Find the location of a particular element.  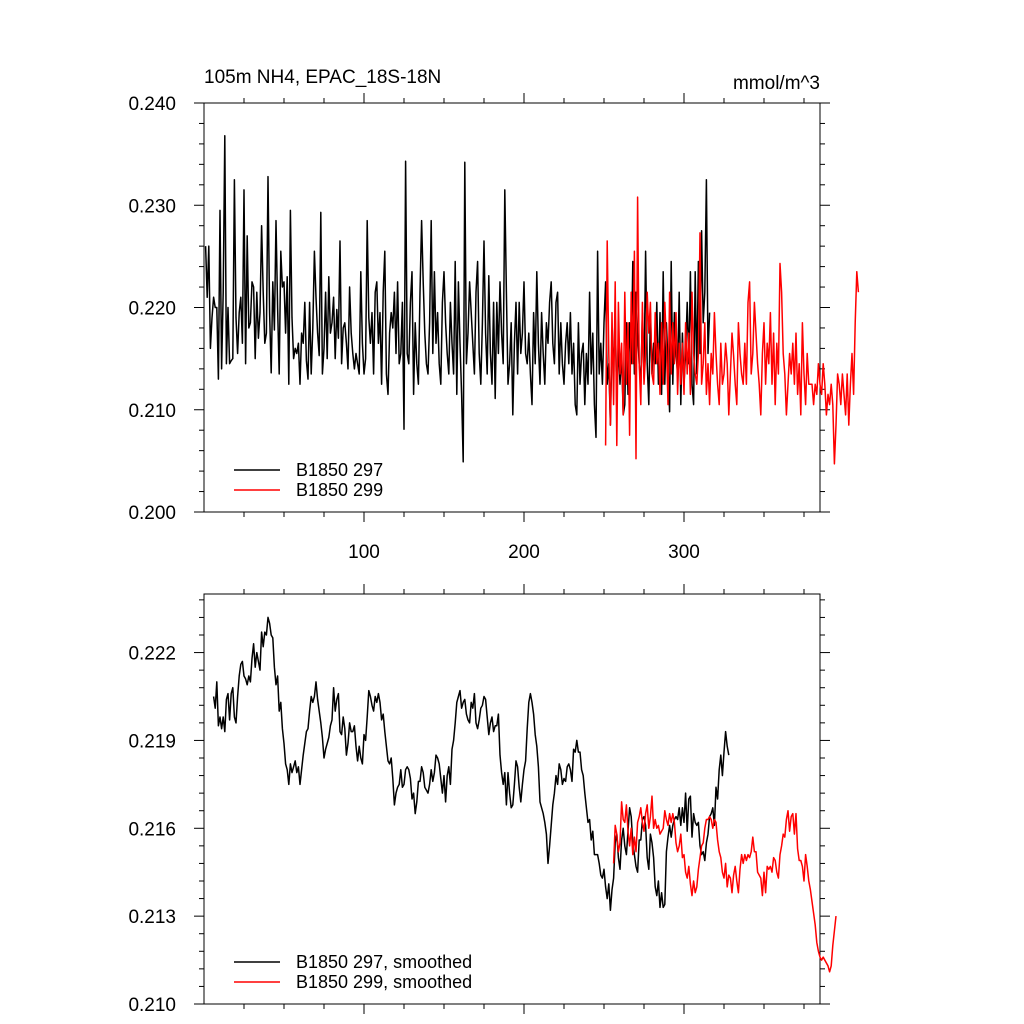

legend-entry: B1850 299, smoothed is located at coordinates (384, 982).